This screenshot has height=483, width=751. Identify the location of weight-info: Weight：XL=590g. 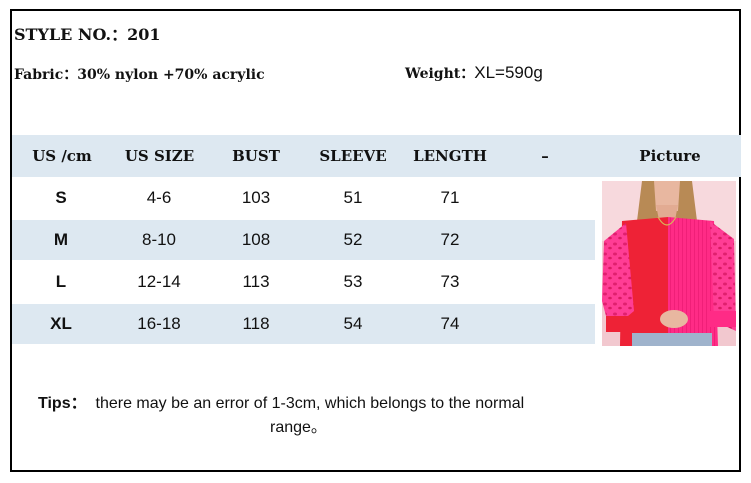
(474, 73).